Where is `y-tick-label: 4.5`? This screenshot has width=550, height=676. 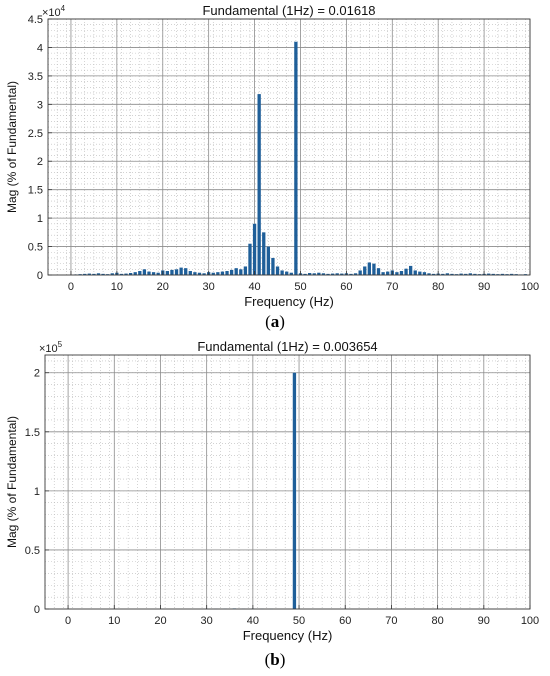 y-tick-label: 4.5 is located at coordinates (35, 20).